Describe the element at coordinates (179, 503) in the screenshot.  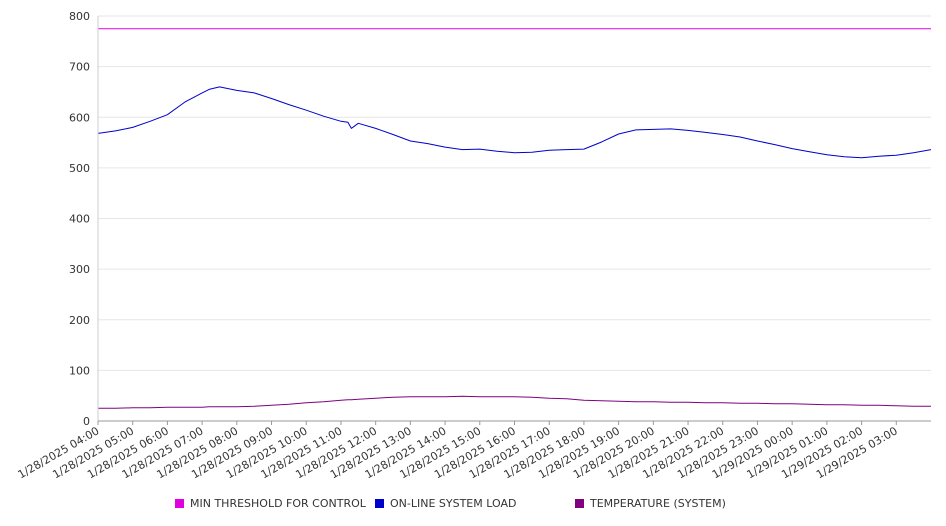
I see `legend-swatch-min-threshold` at that location.